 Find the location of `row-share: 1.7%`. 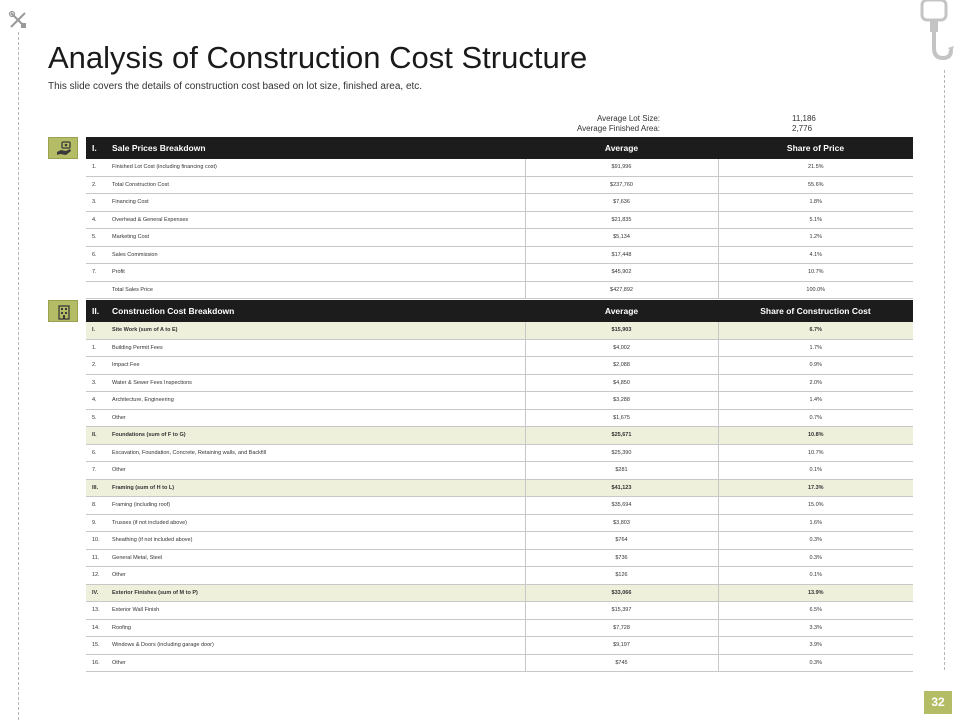

row-share: 1.7% is located at coordinates (815, 348).